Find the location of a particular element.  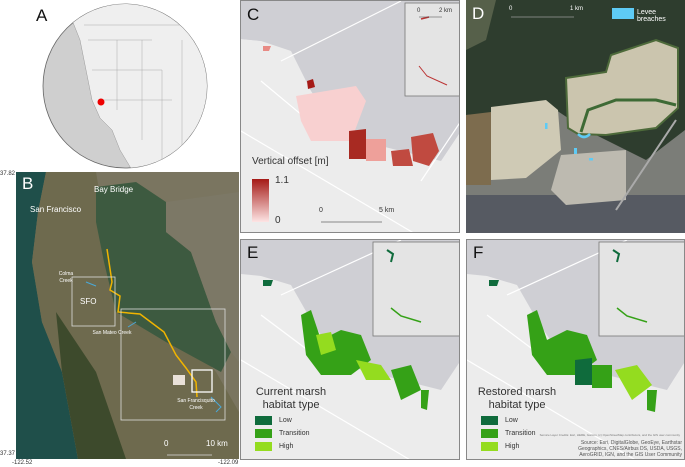

globe-map is located at coordinates (125, 86).